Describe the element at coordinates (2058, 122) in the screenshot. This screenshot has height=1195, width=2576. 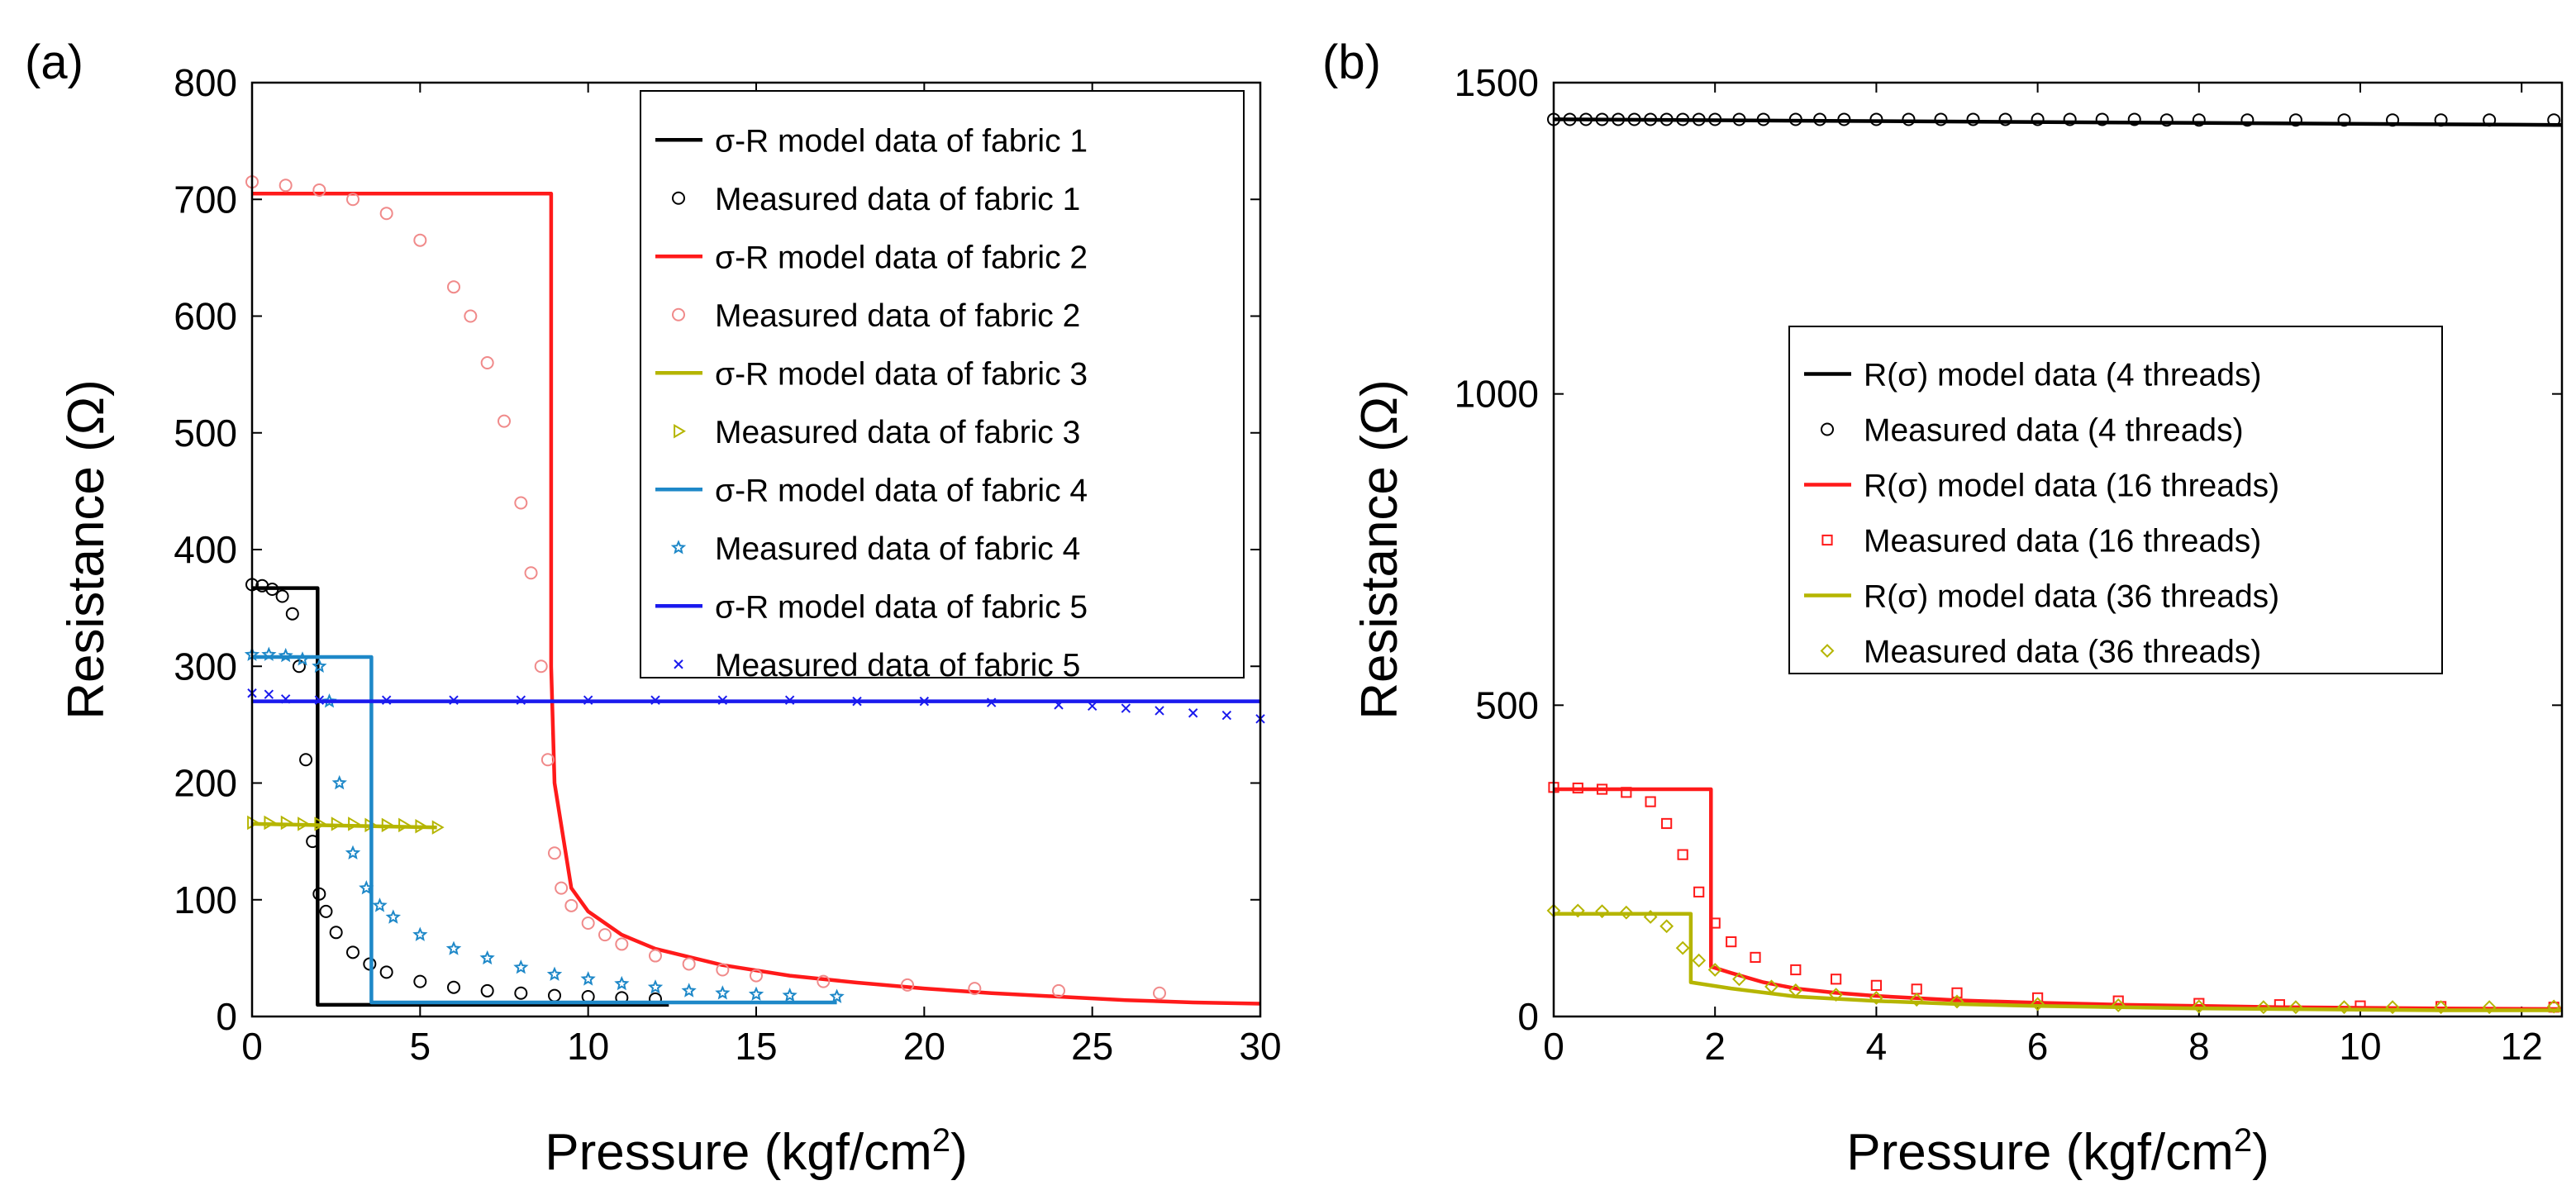
I see `panel-b-series-1-line` at that location.